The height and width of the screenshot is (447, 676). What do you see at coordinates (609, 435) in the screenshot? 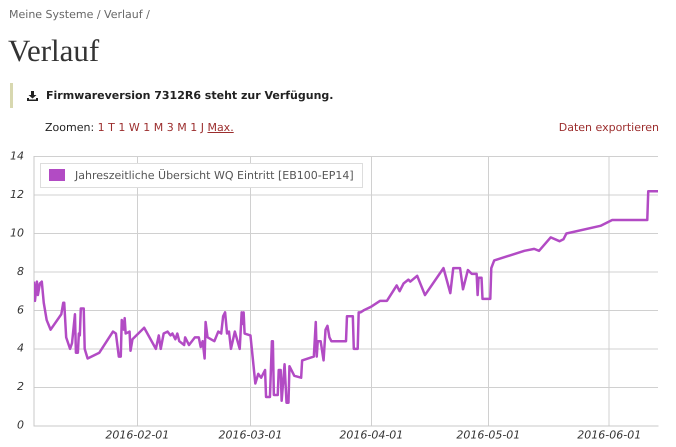
I see `x-tick-label: 2016-06-01` at bounding box center [609, 435].